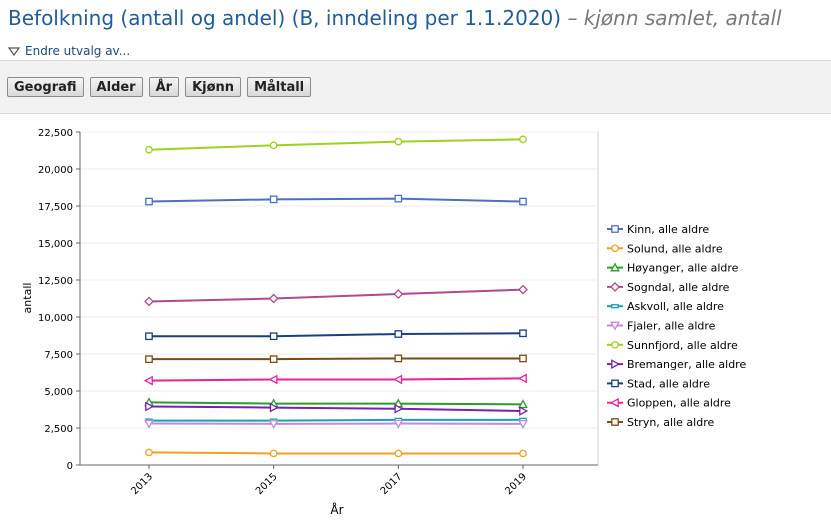 The height and width of the screenshot is (530, 831). What do you see at coordinates (164, 87) in the screenshot?
I see `ar-button: År` at bounding box center [164, 87].